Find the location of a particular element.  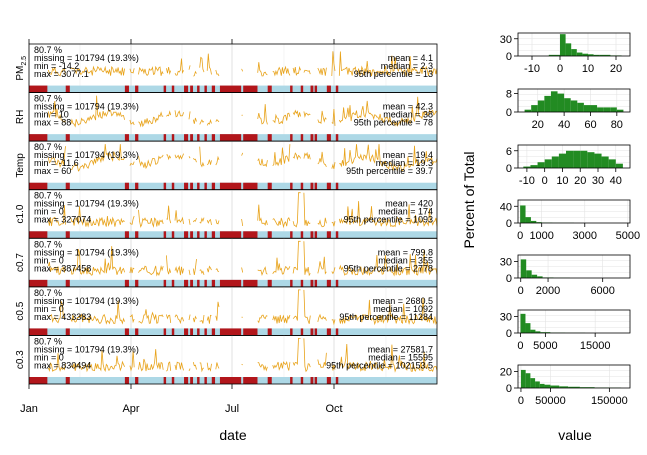

hist-x-tick-label: 1000 is located at coordinates (541, 236).